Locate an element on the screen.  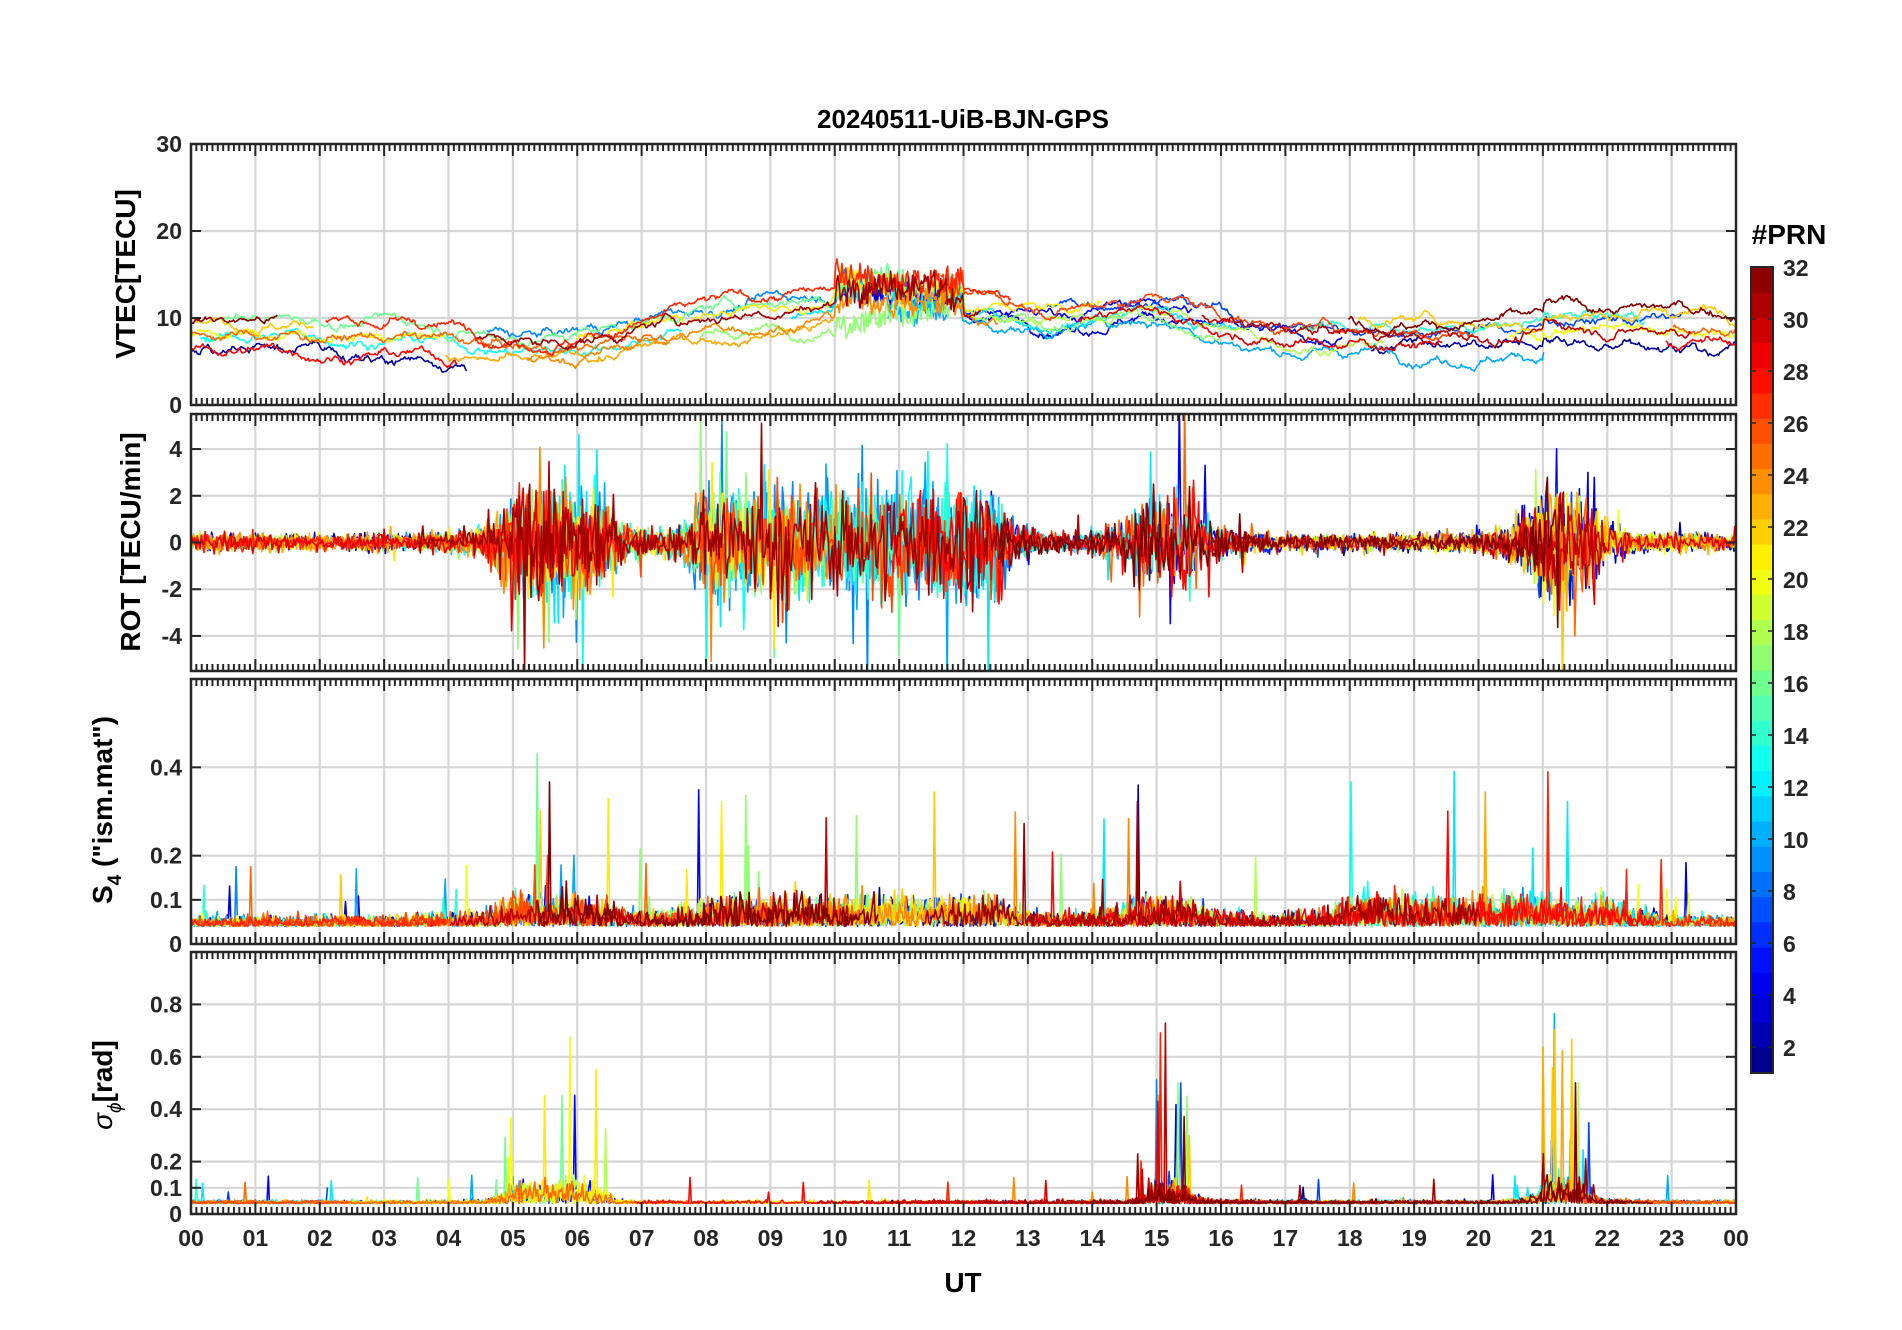
y-tick-label-rot: 4 is located at coordinates (175, 449).